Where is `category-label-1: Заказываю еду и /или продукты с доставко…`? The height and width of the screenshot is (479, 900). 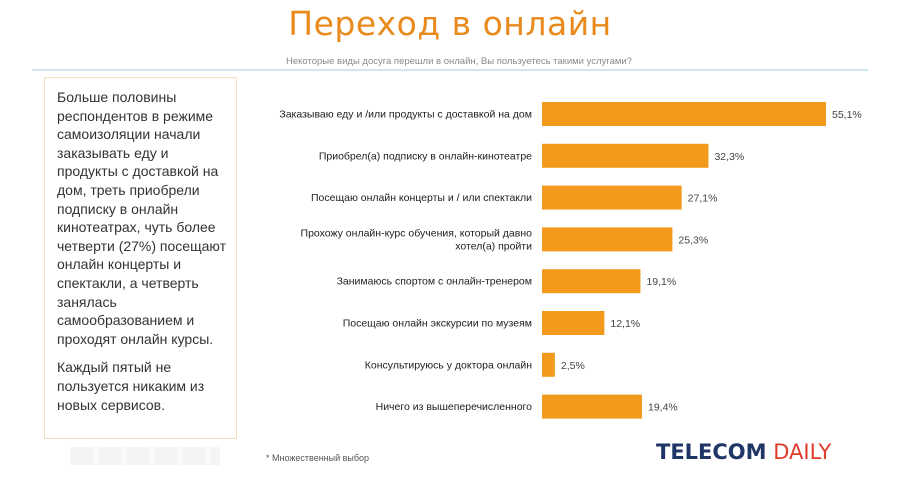
category-label-1: Заказываю еду и /или продукты с доставко… is located at coordinates (405, 115).